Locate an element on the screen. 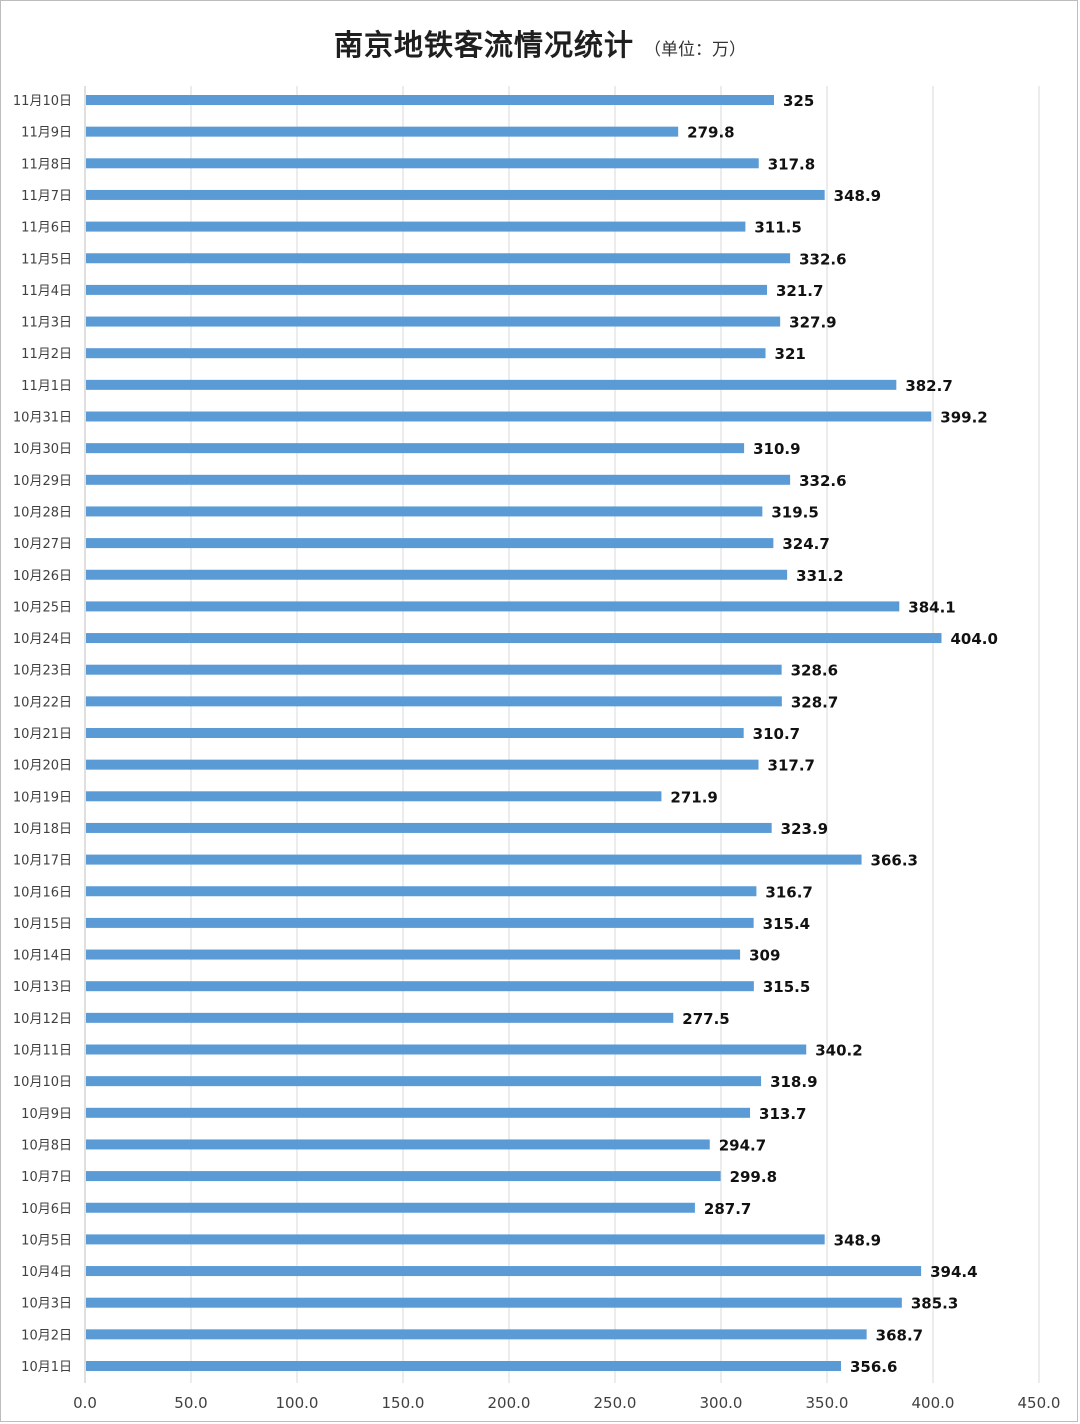 This screenshot has width=1080, height=1424. data-label: 328.6 is located at coordinates (814, 671).